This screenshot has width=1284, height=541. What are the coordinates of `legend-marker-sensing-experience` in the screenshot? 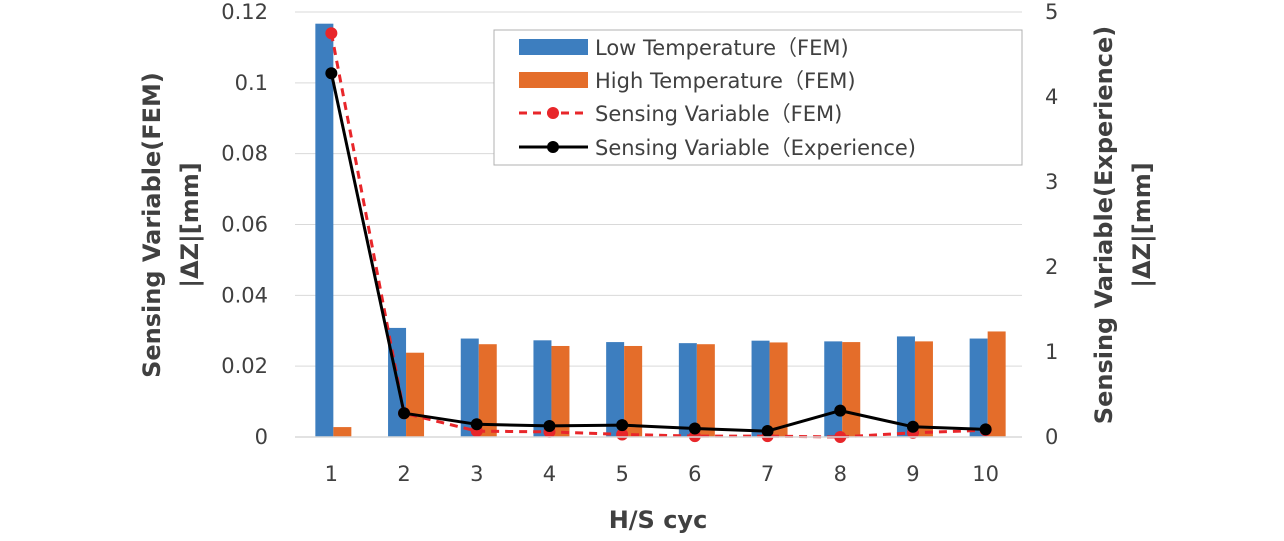 It's located at (553, 147).